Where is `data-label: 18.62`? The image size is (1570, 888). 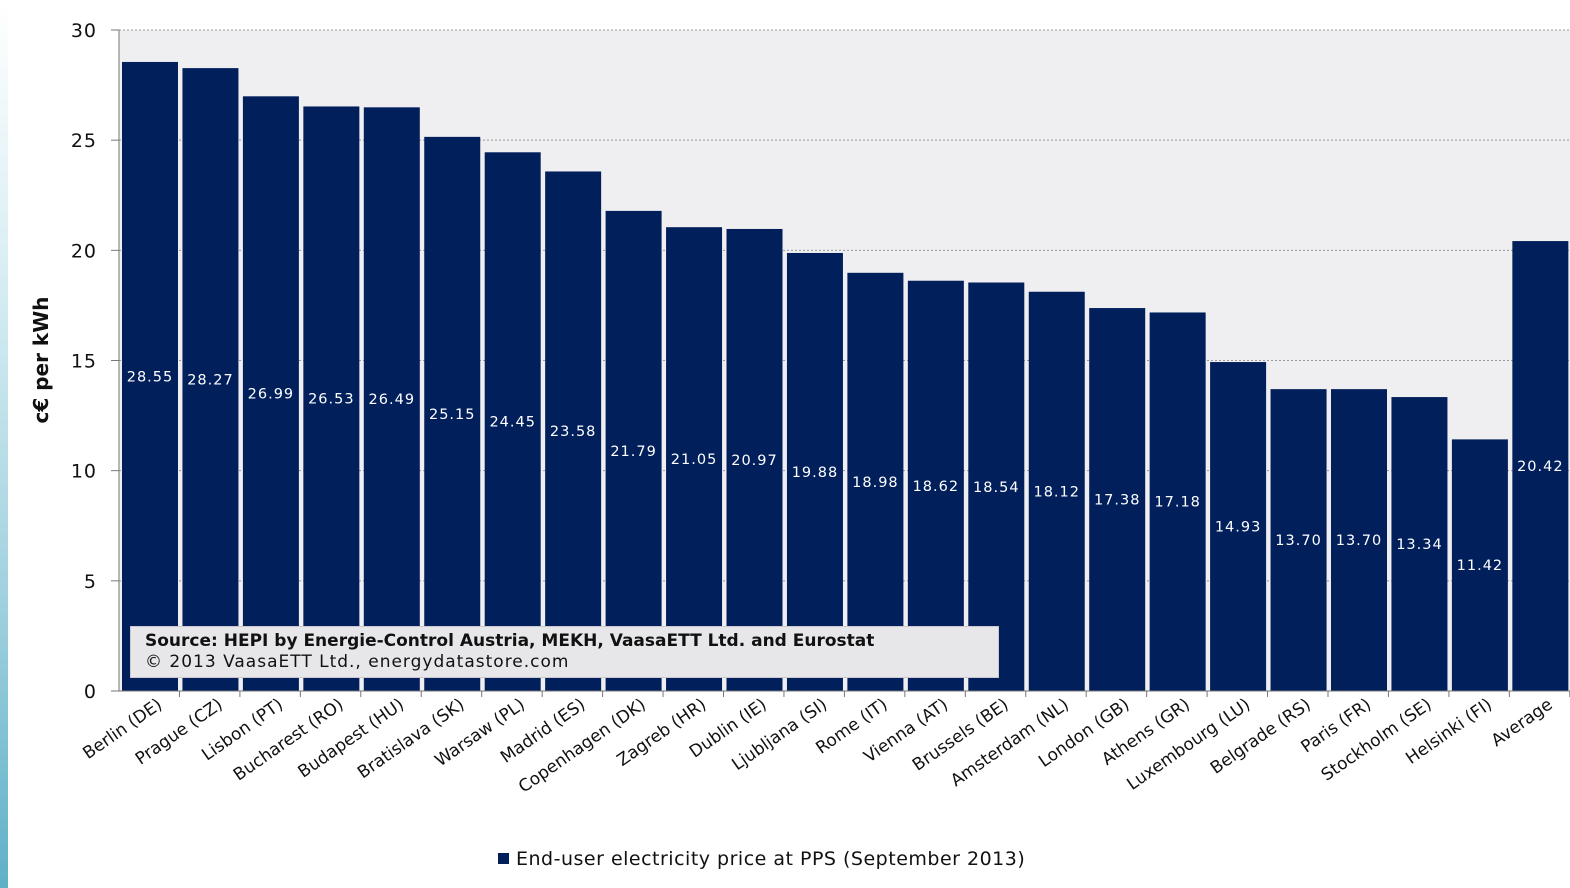
data-label: 18.62 is located at coordinates (936, 487).